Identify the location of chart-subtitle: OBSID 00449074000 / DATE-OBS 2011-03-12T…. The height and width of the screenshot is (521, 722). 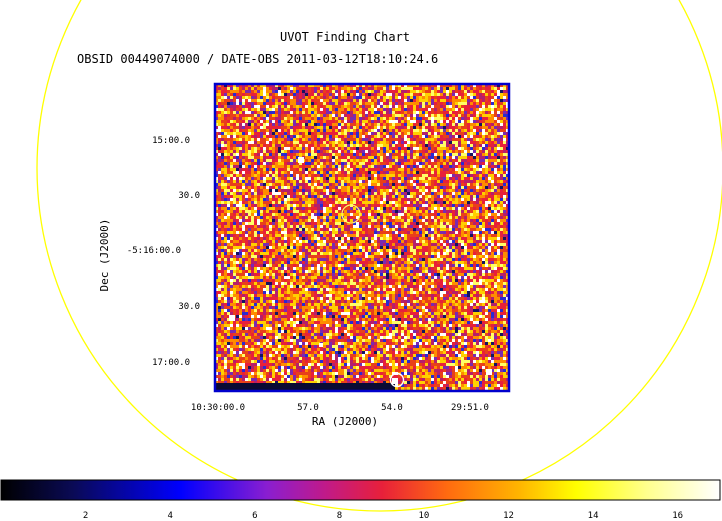
(257, 59).